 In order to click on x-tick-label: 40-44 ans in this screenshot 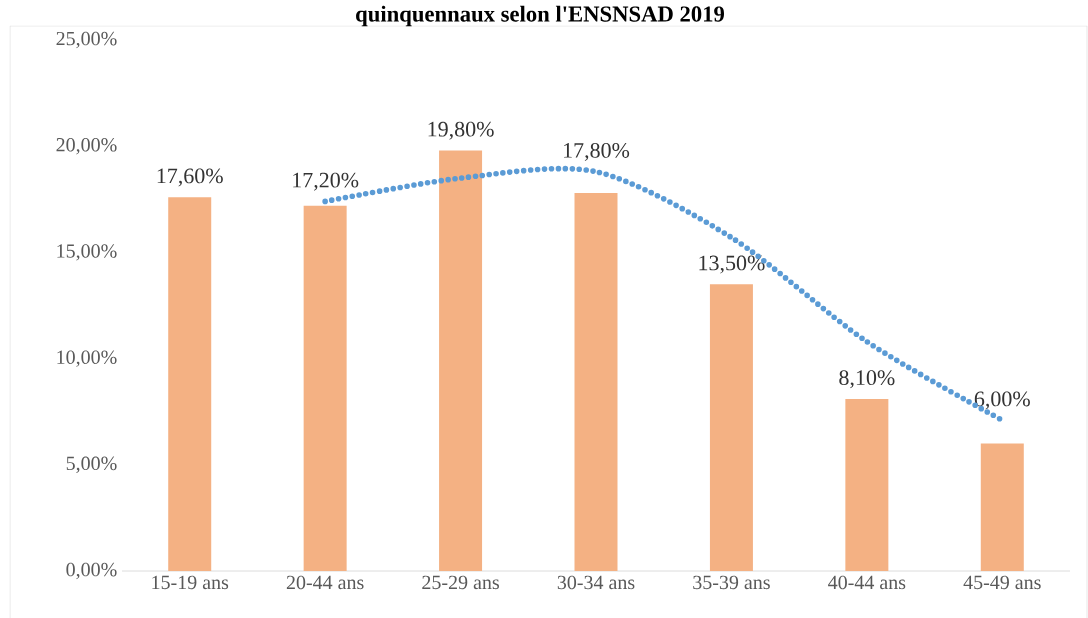, I will do `click(867, 582)`.